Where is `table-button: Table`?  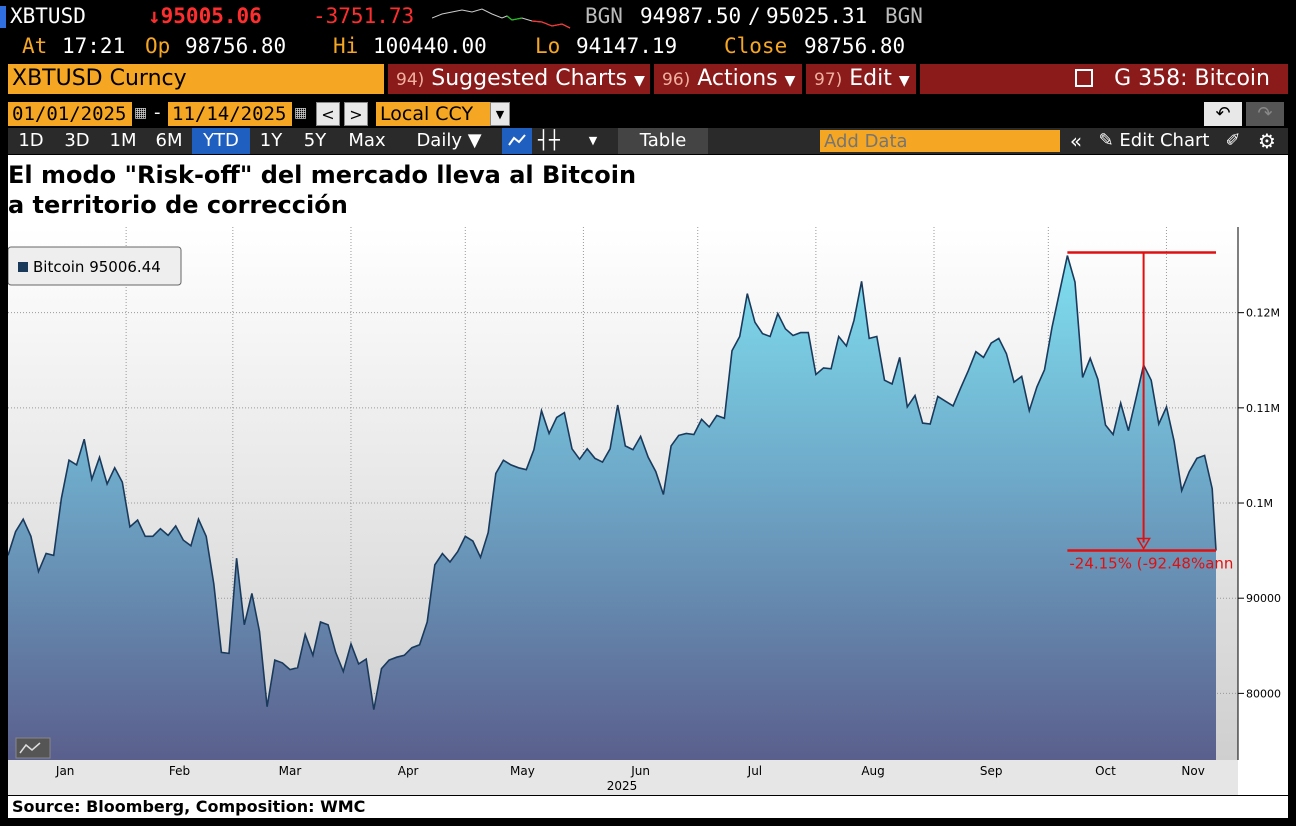
table-button: Table is located at coordinates (663, 141).